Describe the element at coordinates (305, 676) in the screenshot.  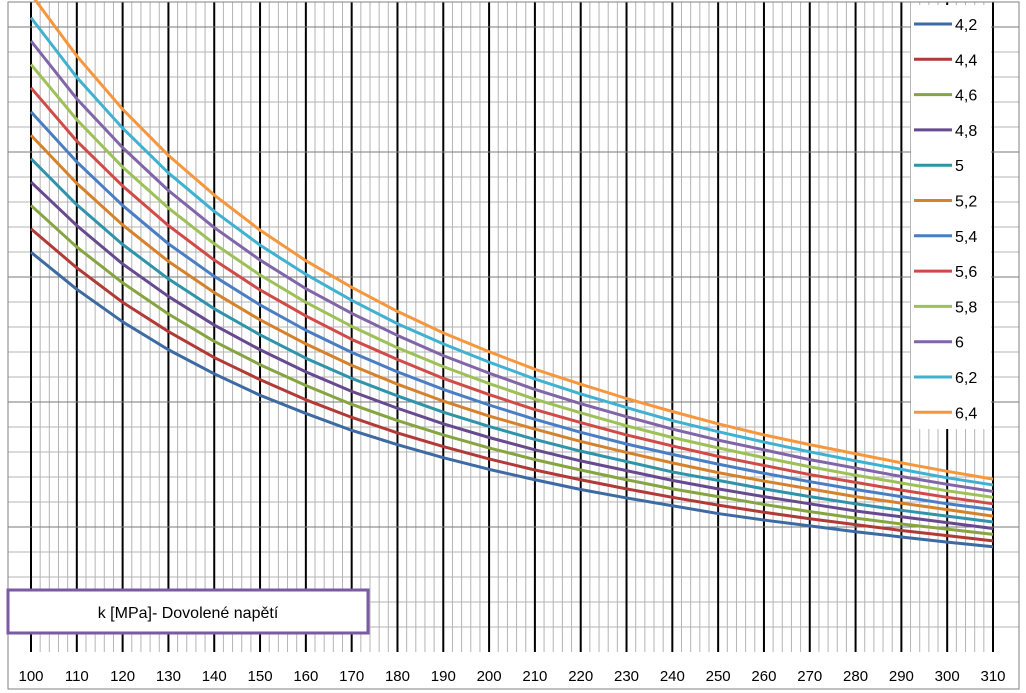
I see `x-tick-label: 160` at that location.